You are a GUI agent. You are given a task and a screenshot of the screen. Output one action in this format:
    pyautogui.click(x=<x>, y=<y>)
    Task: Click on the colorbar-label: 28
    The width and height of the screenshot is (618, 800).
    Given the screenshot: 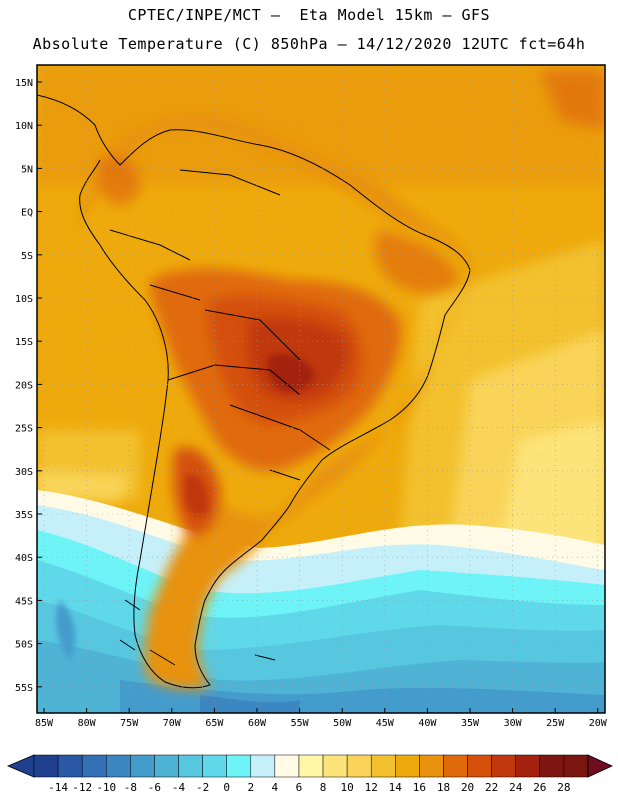 What is the action you would take?
    pyautogui.click(x=563, y=787)
    